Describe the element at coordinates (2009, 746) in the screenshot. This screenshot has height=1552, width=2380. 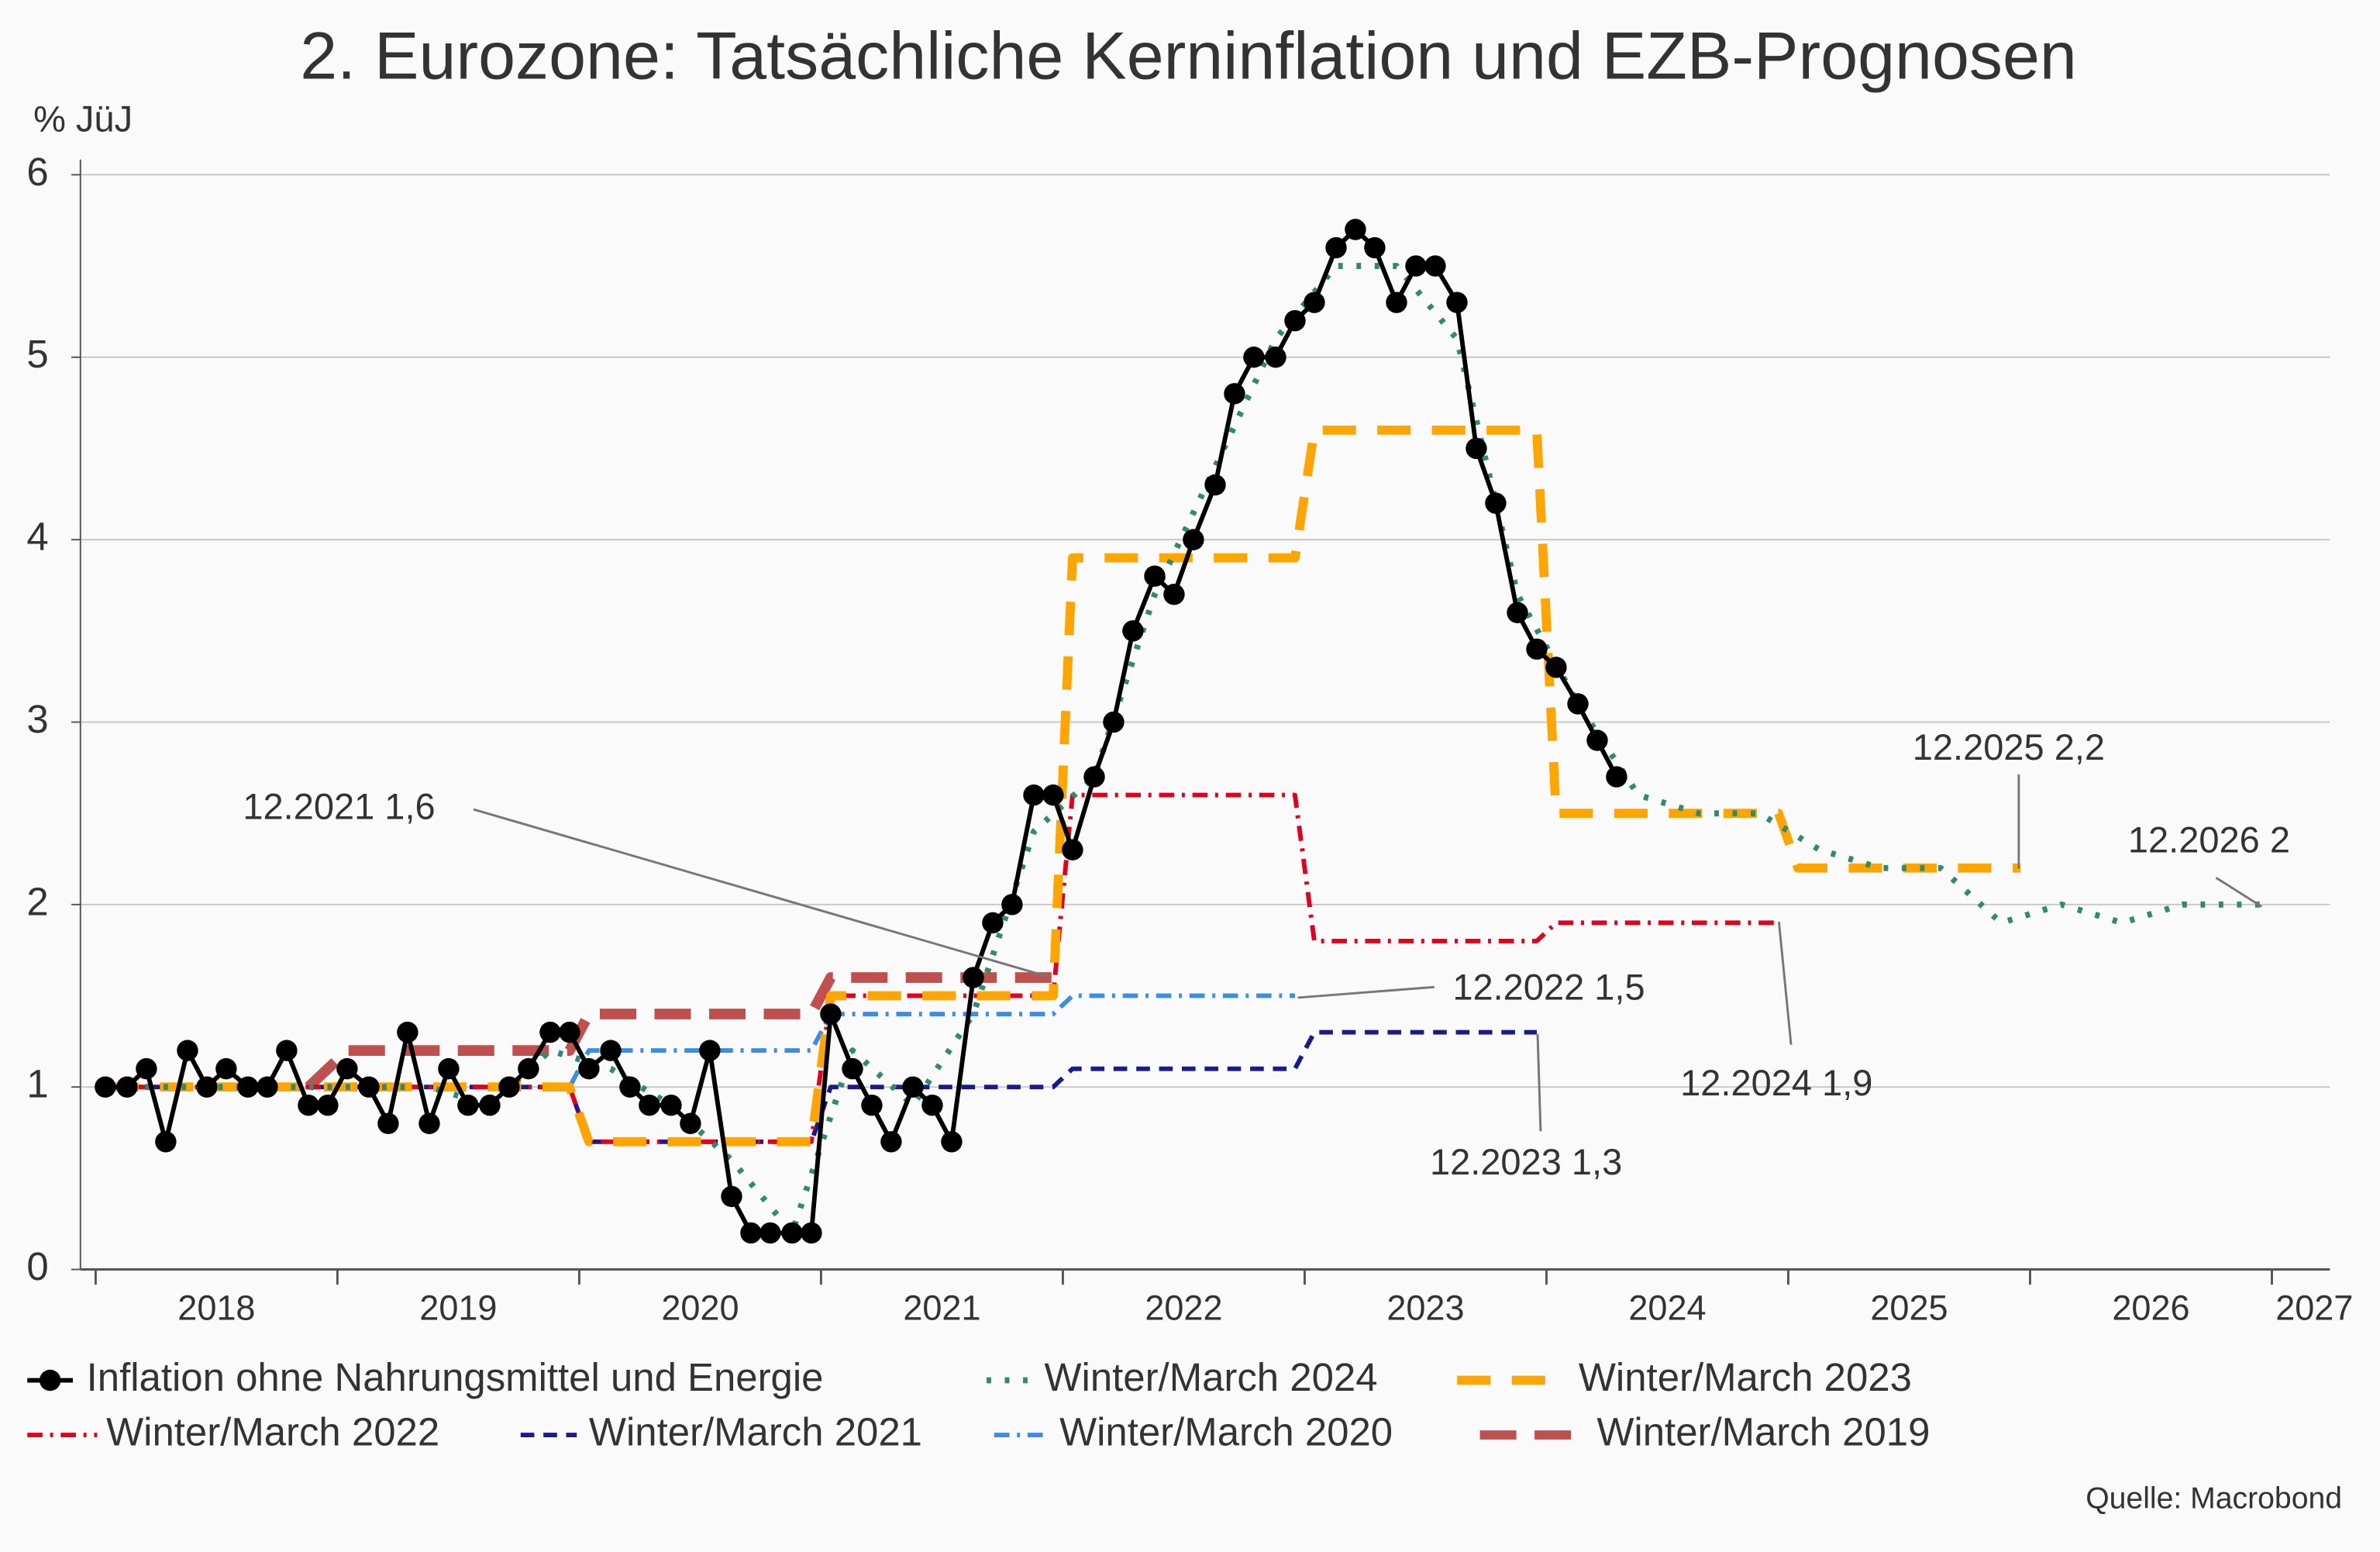
I see `annotation: 12.2025 2,2` at that location.